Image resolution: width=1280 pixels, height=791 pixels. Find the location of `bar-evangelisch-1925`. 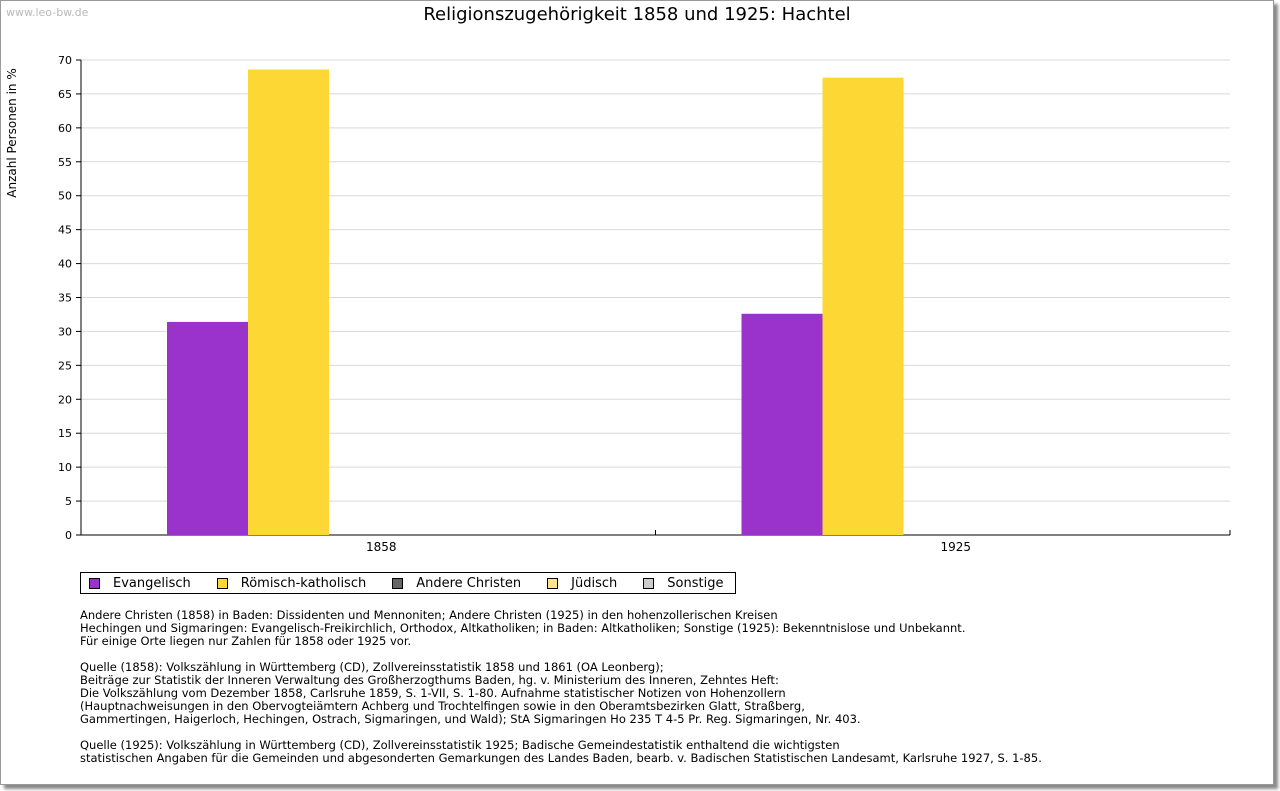

bar-evangelisch-1925 is located at coordinates (782, 424).